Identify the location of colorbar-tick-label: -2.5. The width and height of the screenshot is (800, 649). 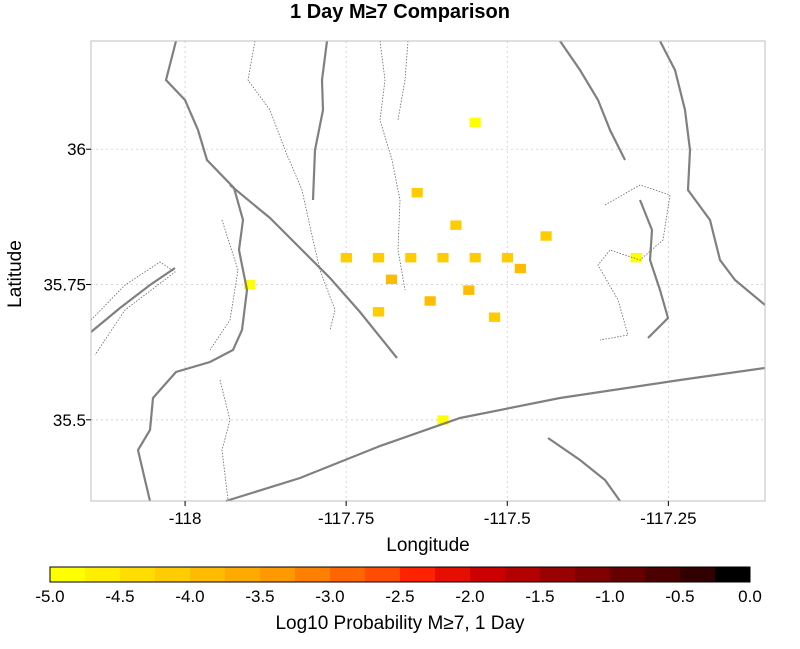
(399, 596).